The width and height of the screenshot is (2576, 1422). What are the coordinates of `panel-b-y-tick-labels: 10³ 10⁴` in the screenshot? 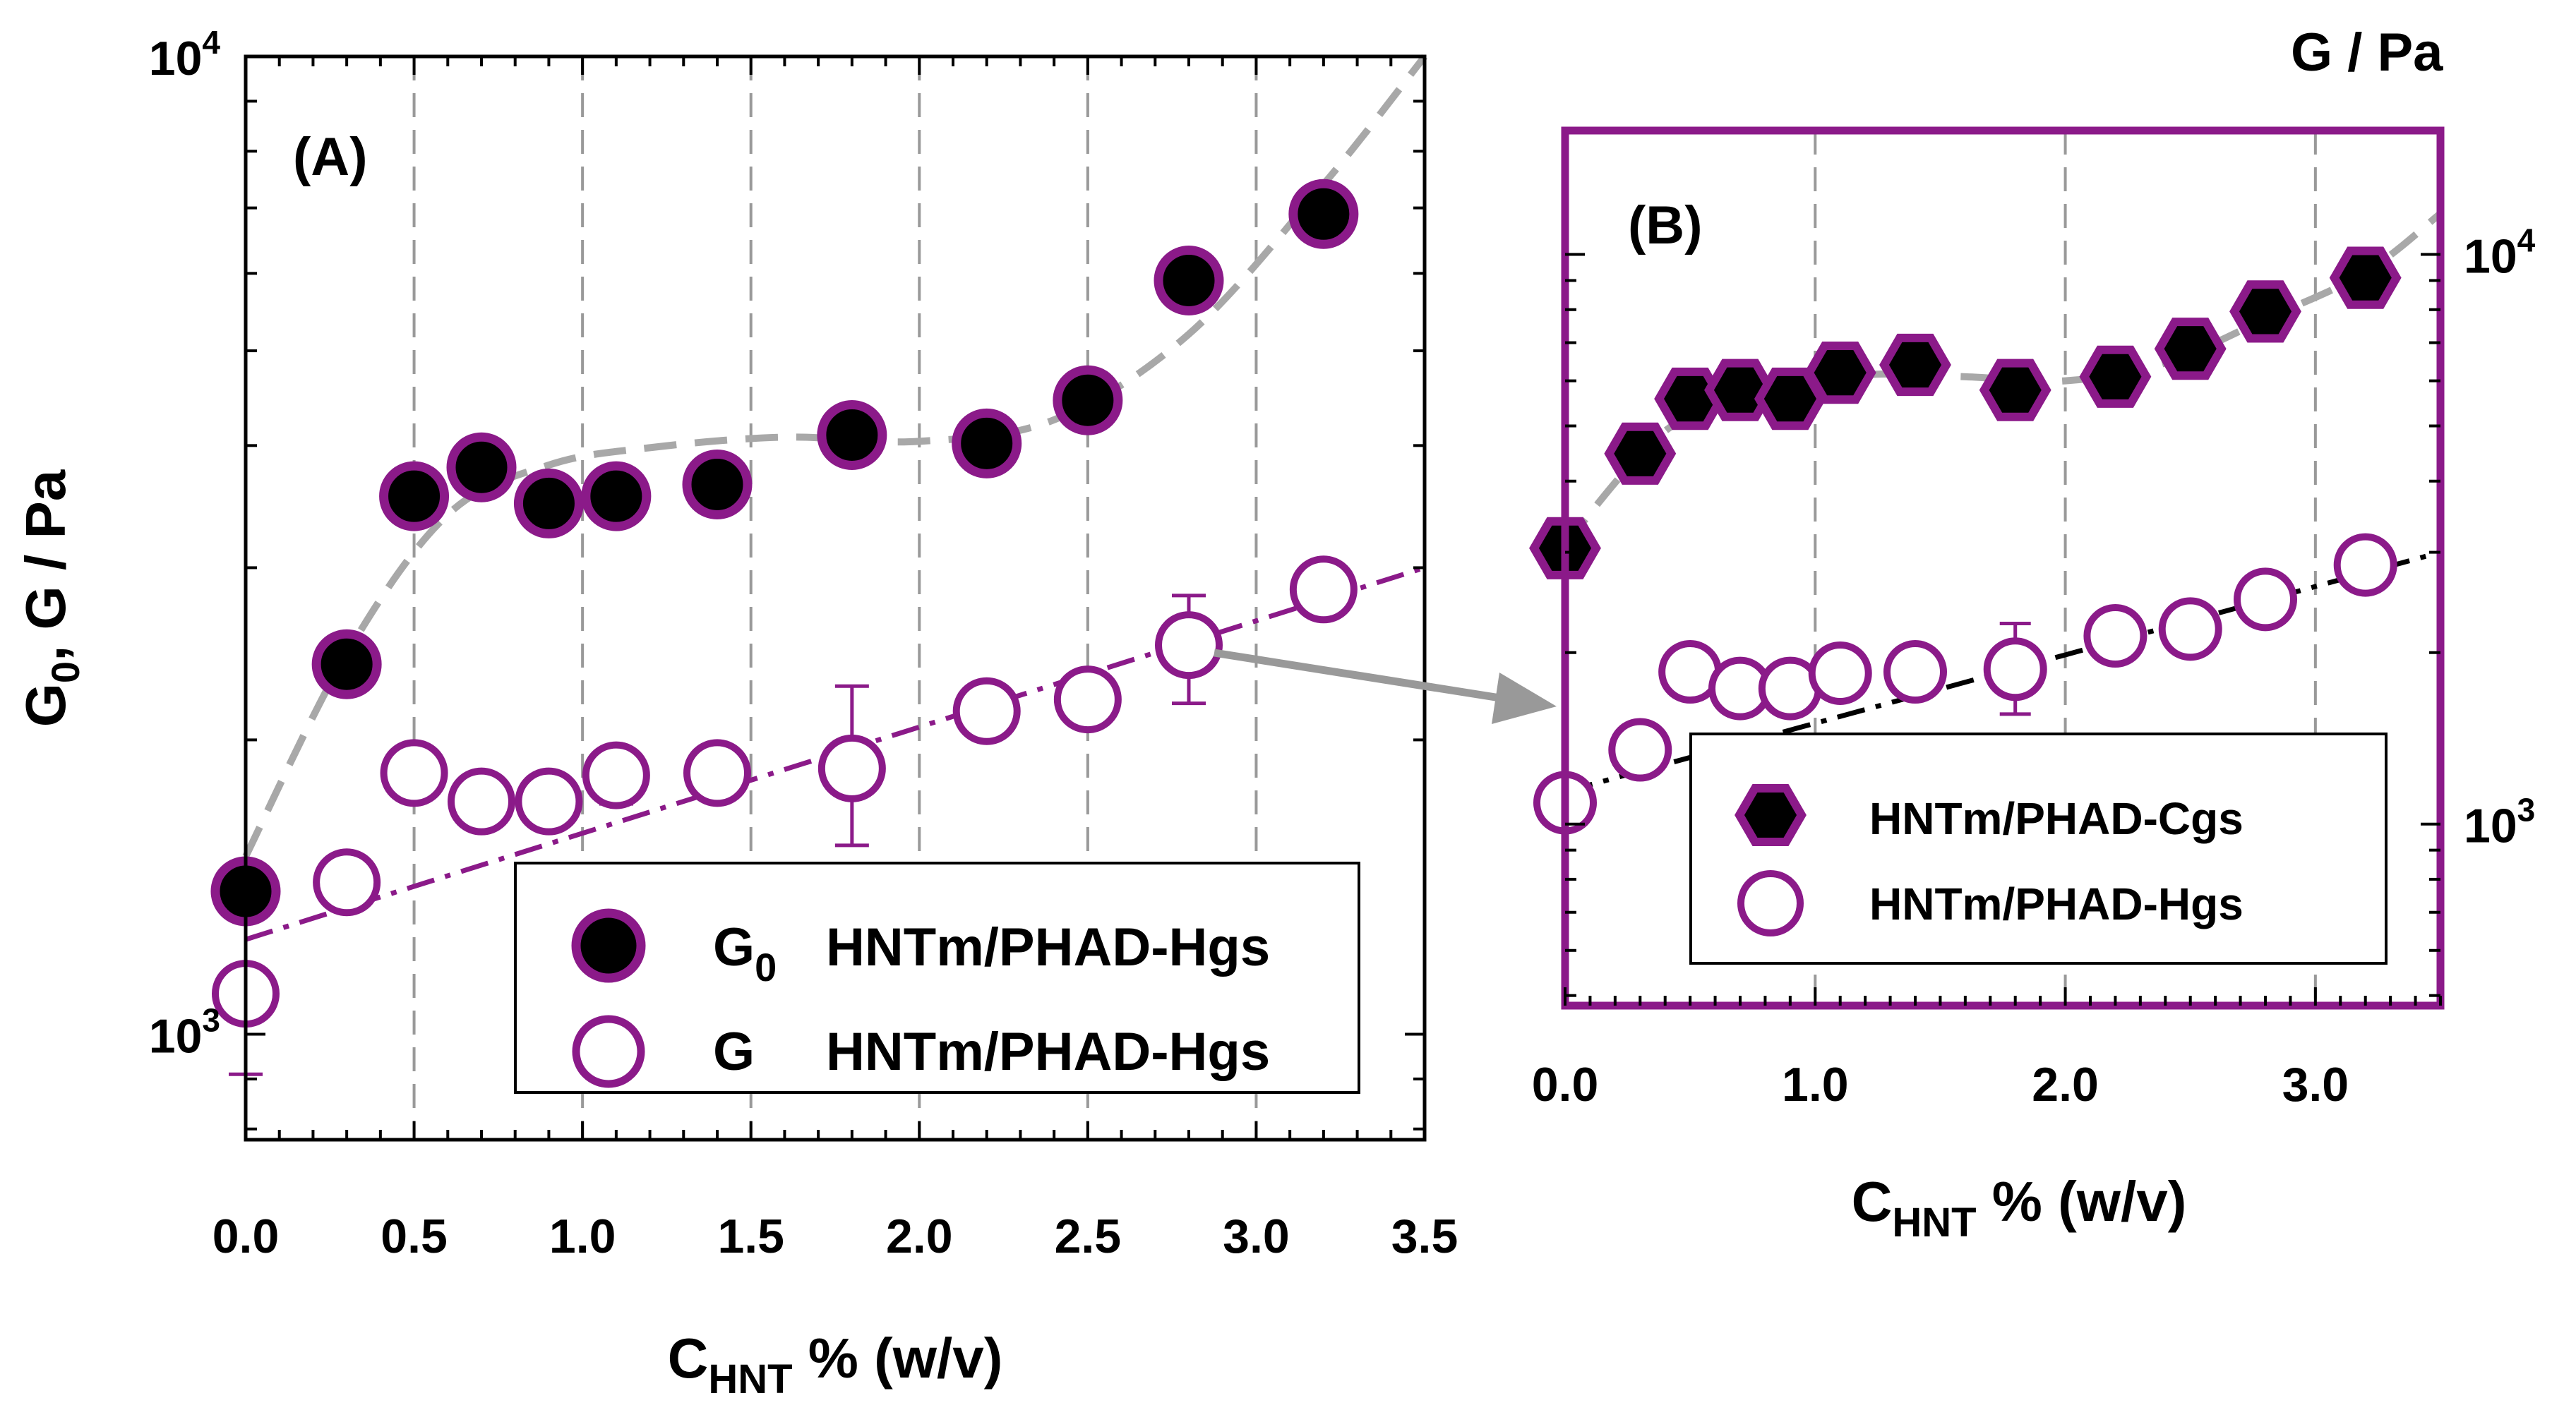 It's located at (2500, 537).